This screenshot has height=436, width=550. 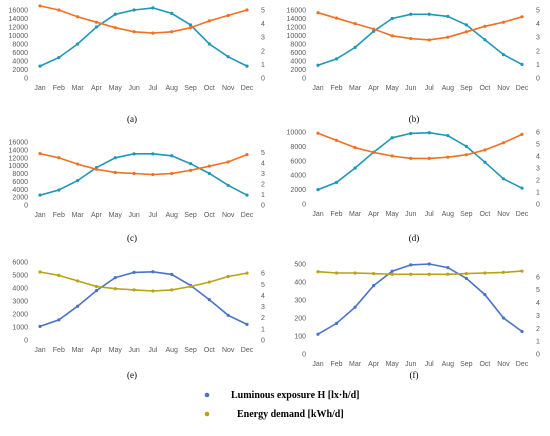 I want to click on series-line-left, so click(x=143, y=174).